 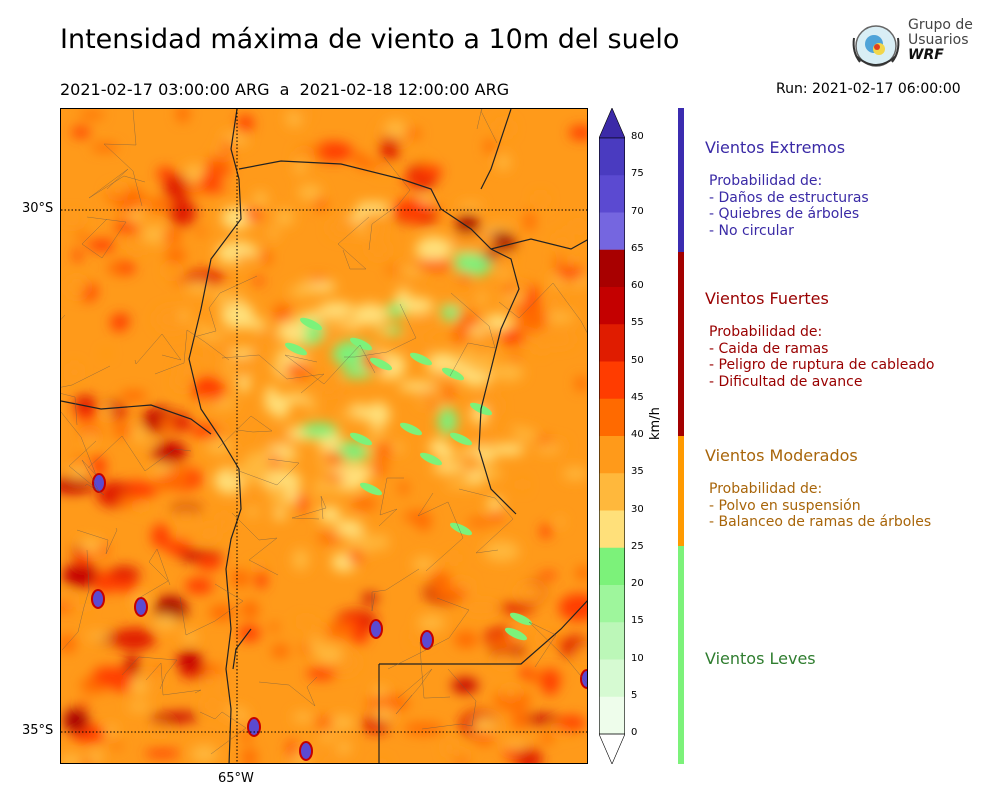 I want to click on colorbar-tick-label: 20, so click(x=637, y=583).